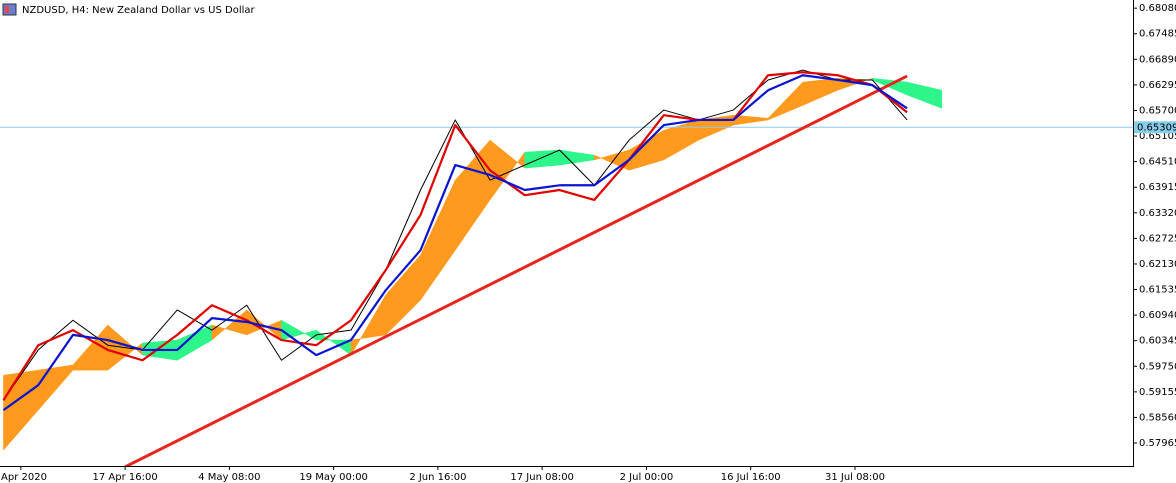 The image size is (1176, 483). I want to click on x-tick-label: 2 Jun 16:00, so click(437, 477).